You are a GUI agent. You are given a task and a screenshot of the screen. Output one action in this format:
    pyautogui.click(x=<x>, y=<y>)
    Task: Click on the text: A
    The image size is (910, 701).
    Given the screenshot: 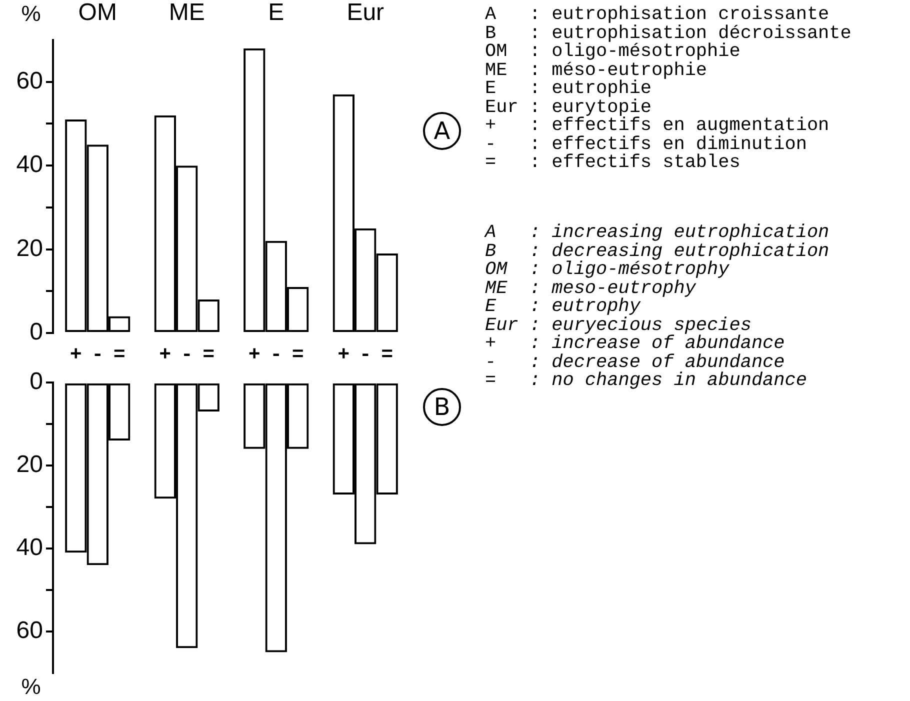 What is the action you would take?
    pyautogui.click(x=442, y=131)
    